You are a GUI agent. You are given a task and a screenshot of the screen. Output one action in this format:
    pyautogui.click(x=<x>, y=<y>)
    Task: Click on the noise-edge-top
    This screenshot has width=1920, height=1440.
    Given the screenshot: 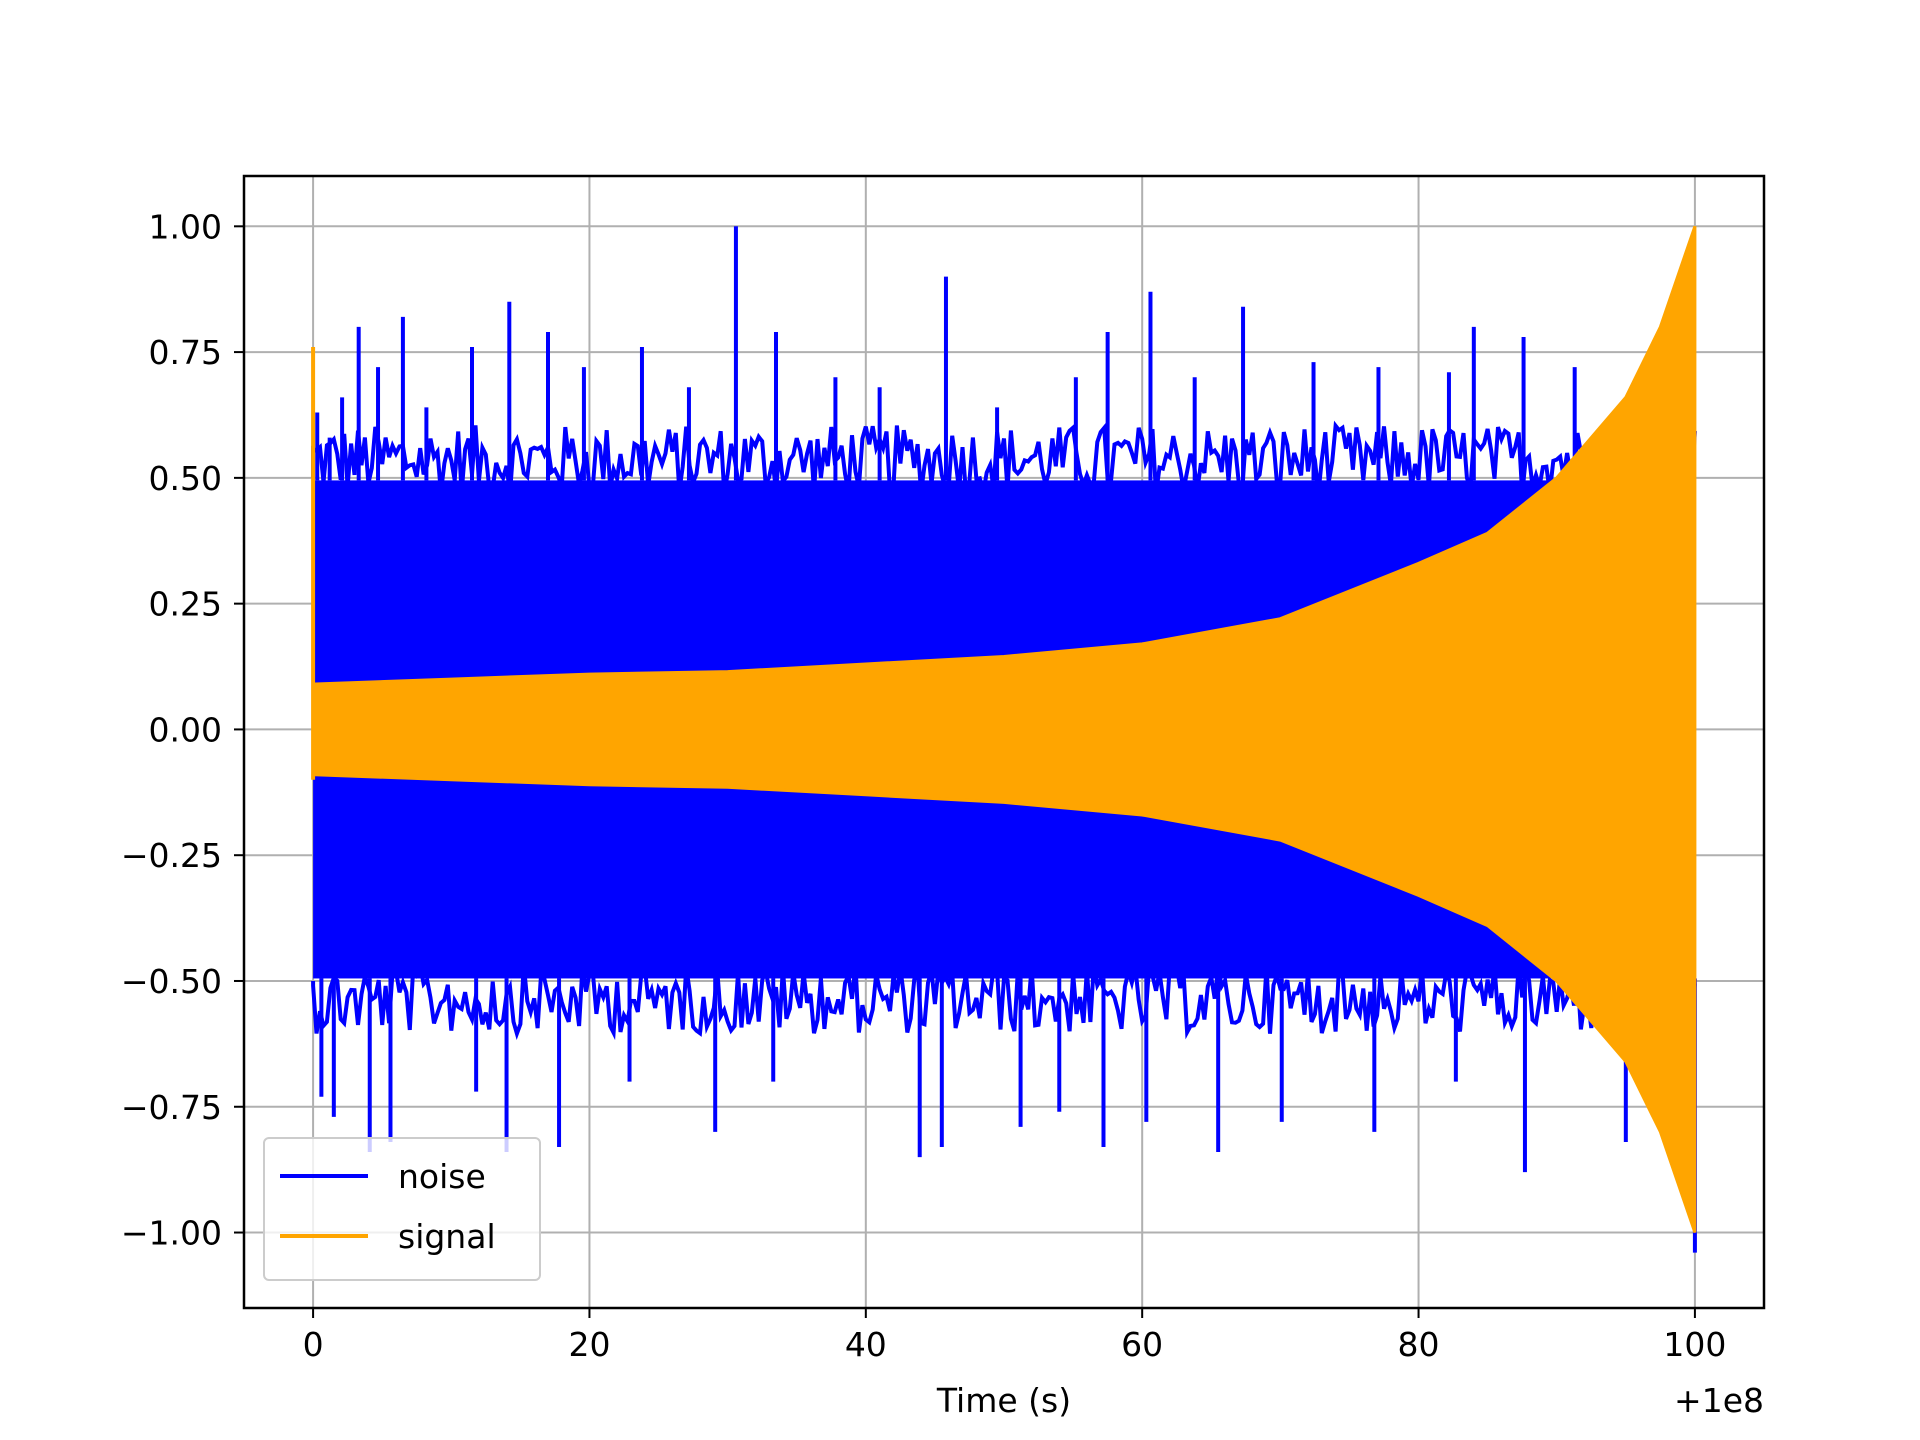 What is the action you would take?
    pyautogui.click(x=1004, y=460)
    